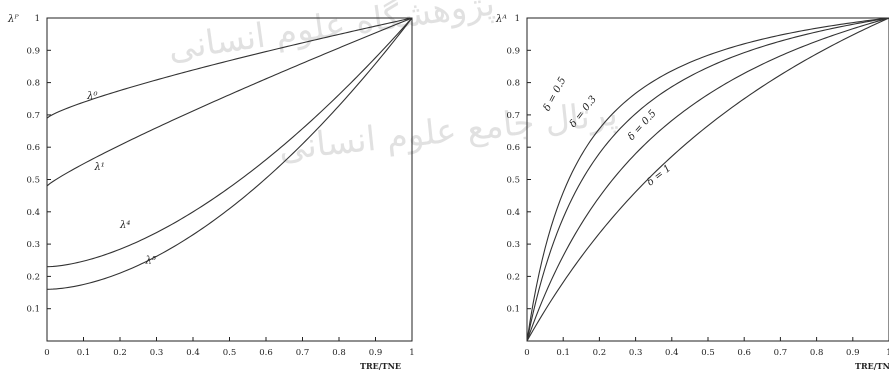  I want to click on series-label: δ = 1, so click(659, 175).